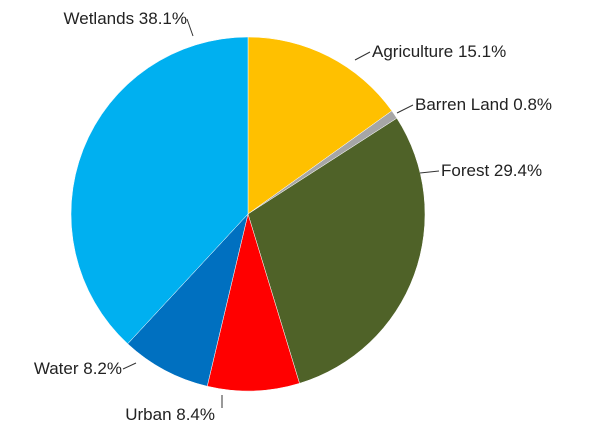 This screenshot has width=589, height=426. I want to click on label-urban: Urban 8.4%, so click(170, 414).